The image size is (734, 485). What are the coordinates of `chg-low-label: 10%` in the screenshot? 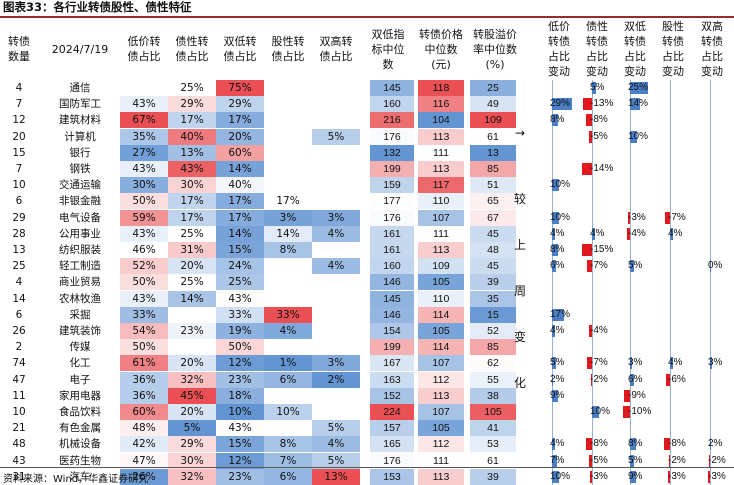 It's located at (560, 476).